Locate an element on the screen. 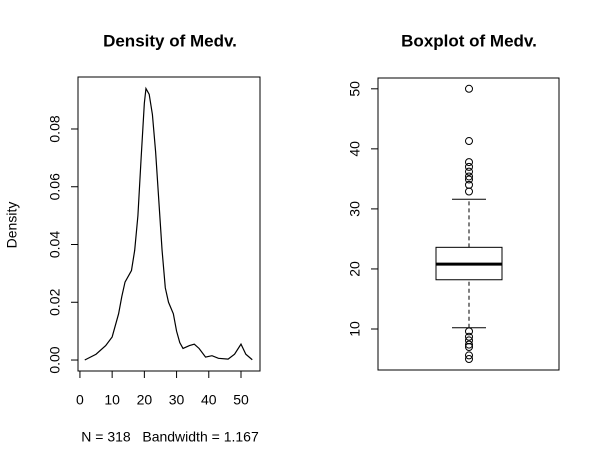 The image size is (600, 469). y-tick-label: 0.04 is located at coordinates (55, 244).